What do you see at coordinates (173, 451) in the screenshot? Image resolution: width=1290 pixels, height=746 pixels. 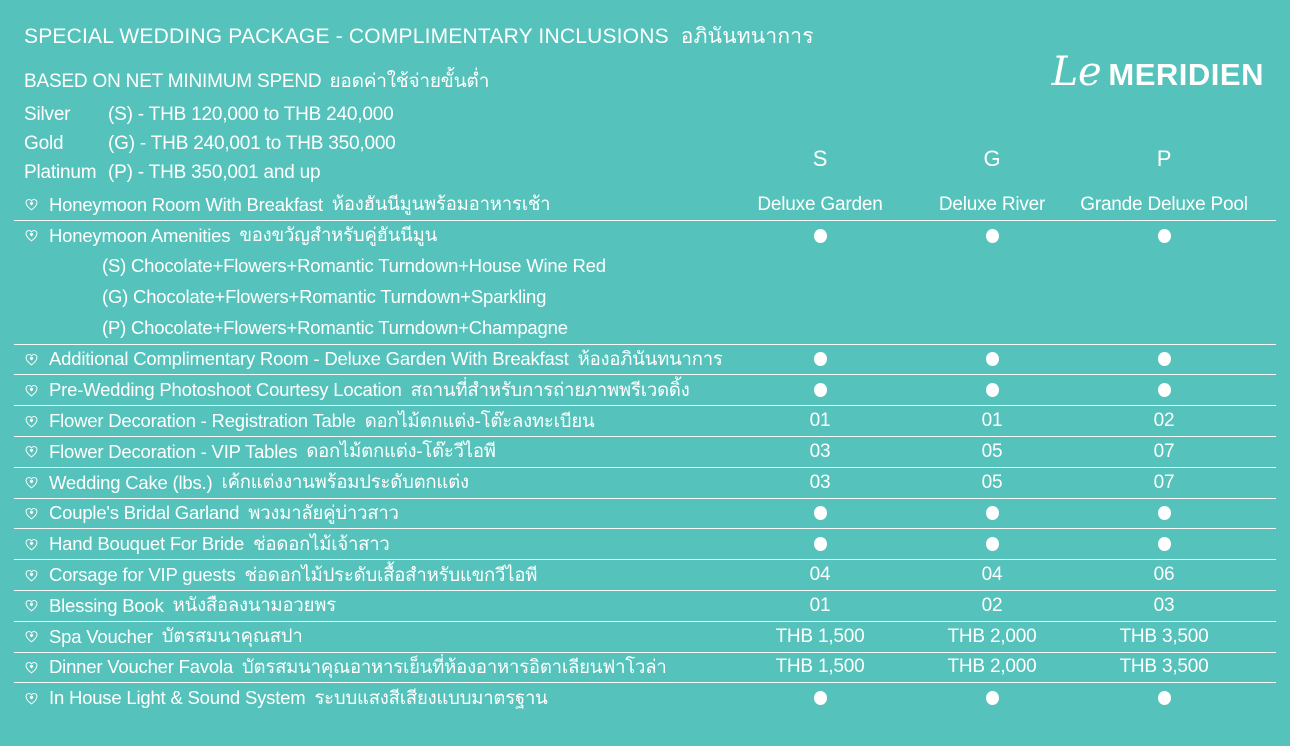 I see `row-label-en: Flower Decoration - VIP Tables` at bounding box center [173, 451].